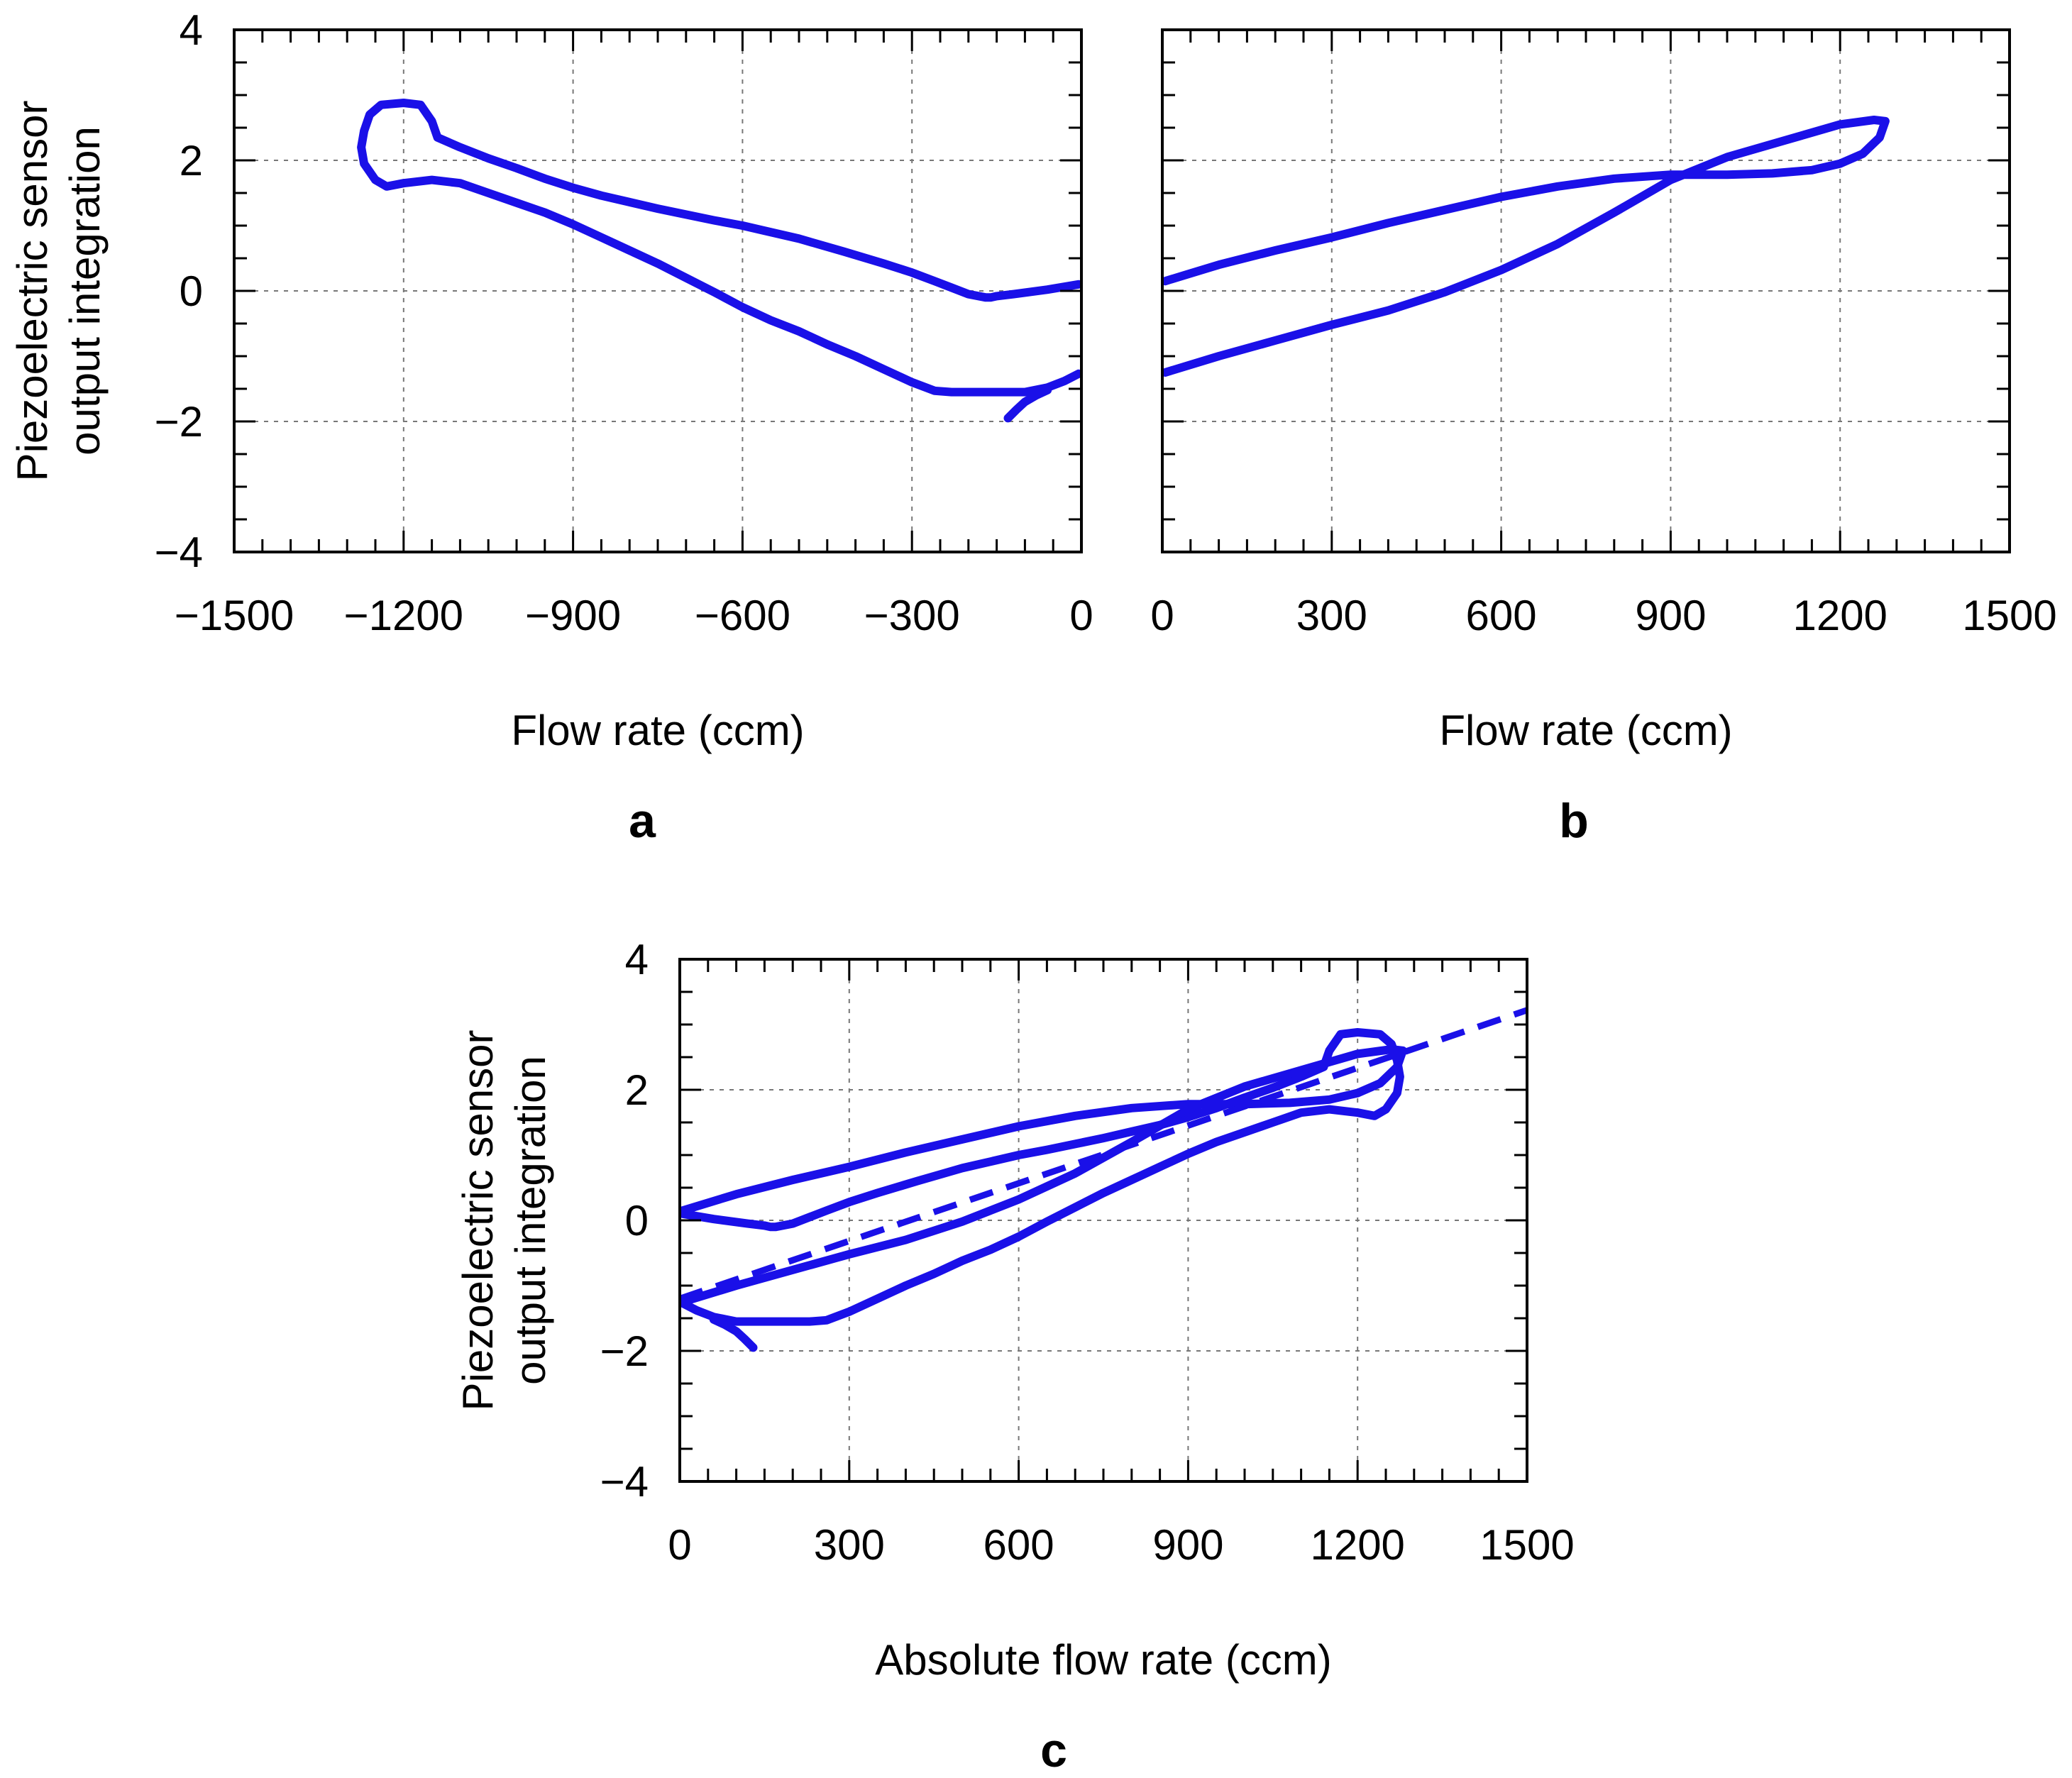 This screenshot has height=1778, width=2072. What do you see at coordinates (1502, 615) in the screenshot?
I see `panel-b-x-tick-label: 600` at bounding box center [1502, 615].